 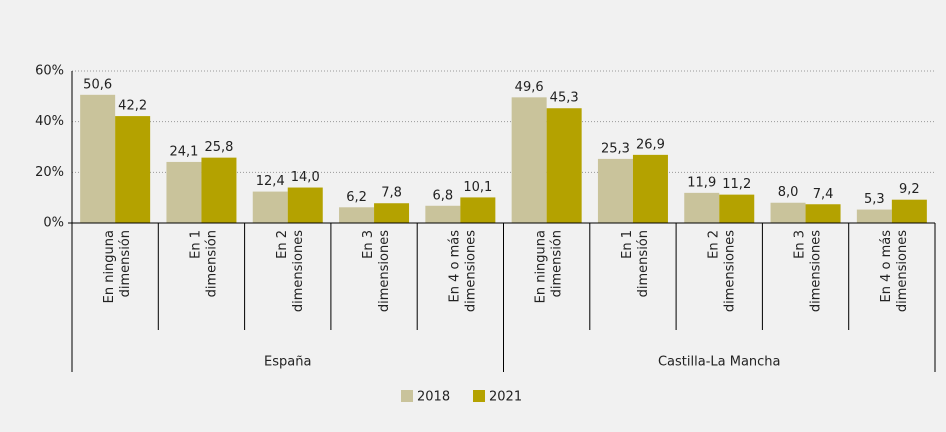 What do you see at coordinates (49, 121) in the screenshot?
I see `y-tick-label: 40%` at bounding box center [49, 121].